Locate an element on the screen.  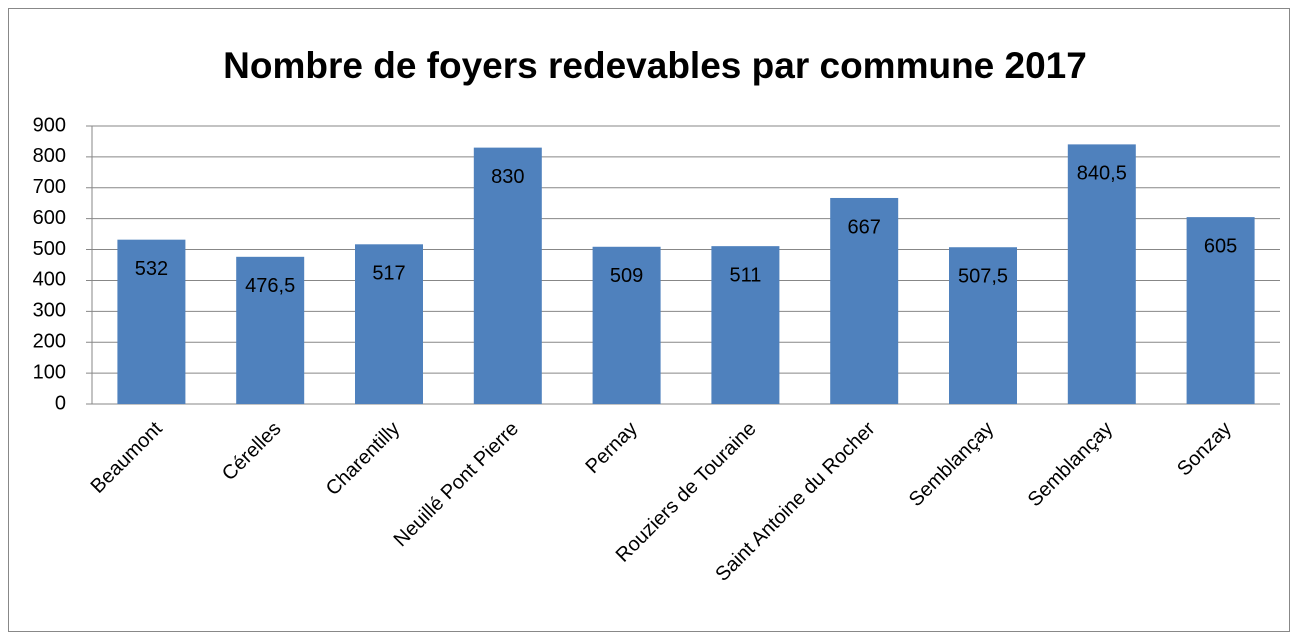
y-tick-label: 900 is located at coordinates (49, 125).